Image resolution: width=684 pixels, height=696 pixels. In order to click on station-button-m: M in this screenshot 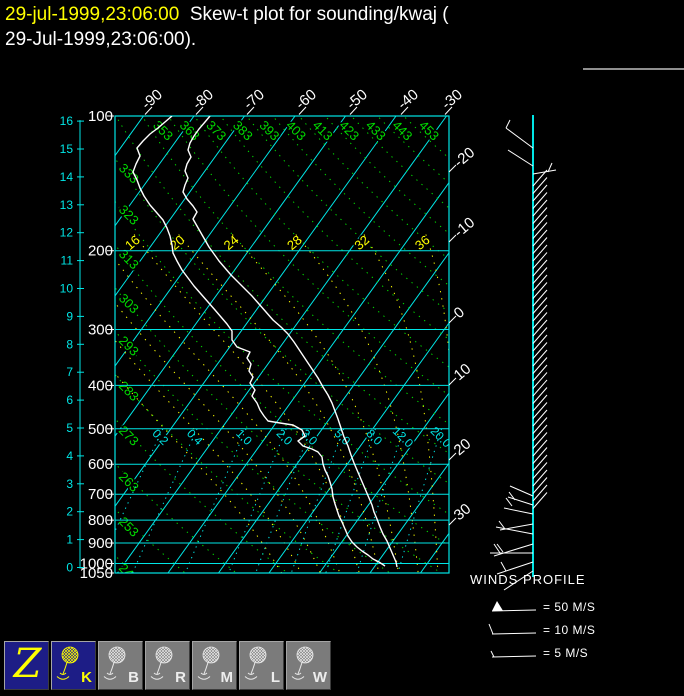, I will do `click(214, 665)`.